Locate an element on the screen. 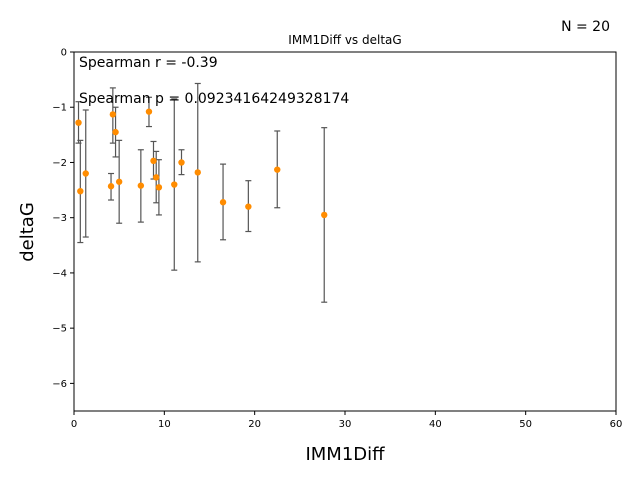 The image size is (640, 480). y-tick-label: −1 is located at coordinates (59, 108).